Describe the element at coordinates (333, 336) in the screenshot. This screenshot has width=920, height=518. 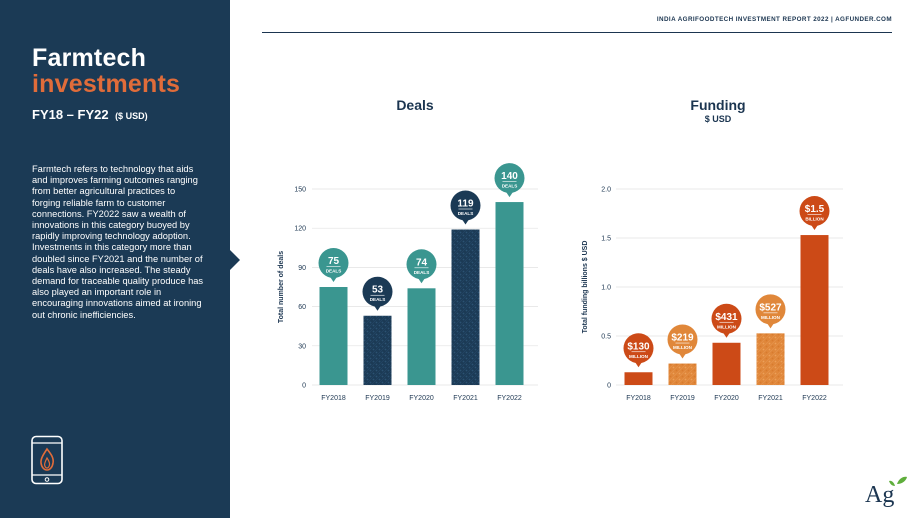
I see `deals-bar-fy2018` at that location.